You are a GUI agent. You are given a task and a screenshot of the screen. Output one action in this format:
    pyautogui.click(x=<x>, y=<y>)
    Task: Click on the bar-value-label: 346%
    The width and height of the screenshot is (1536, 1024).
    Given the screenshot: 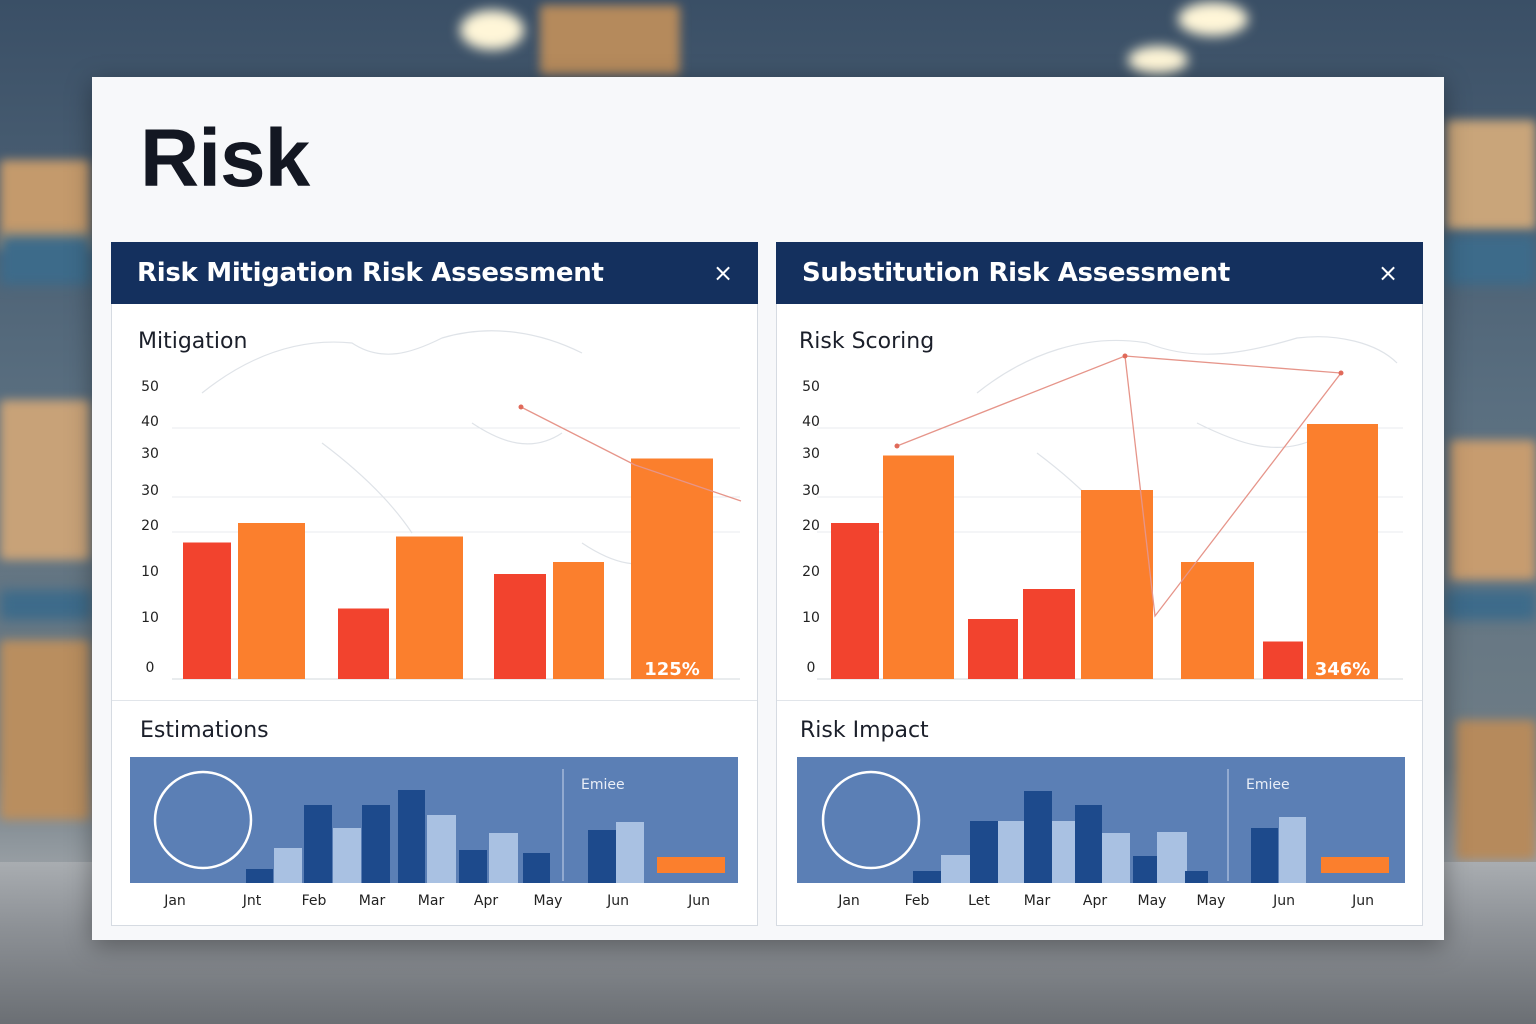 What is the action you would take?
    pyautogui.click(x=1343, y=669)
    